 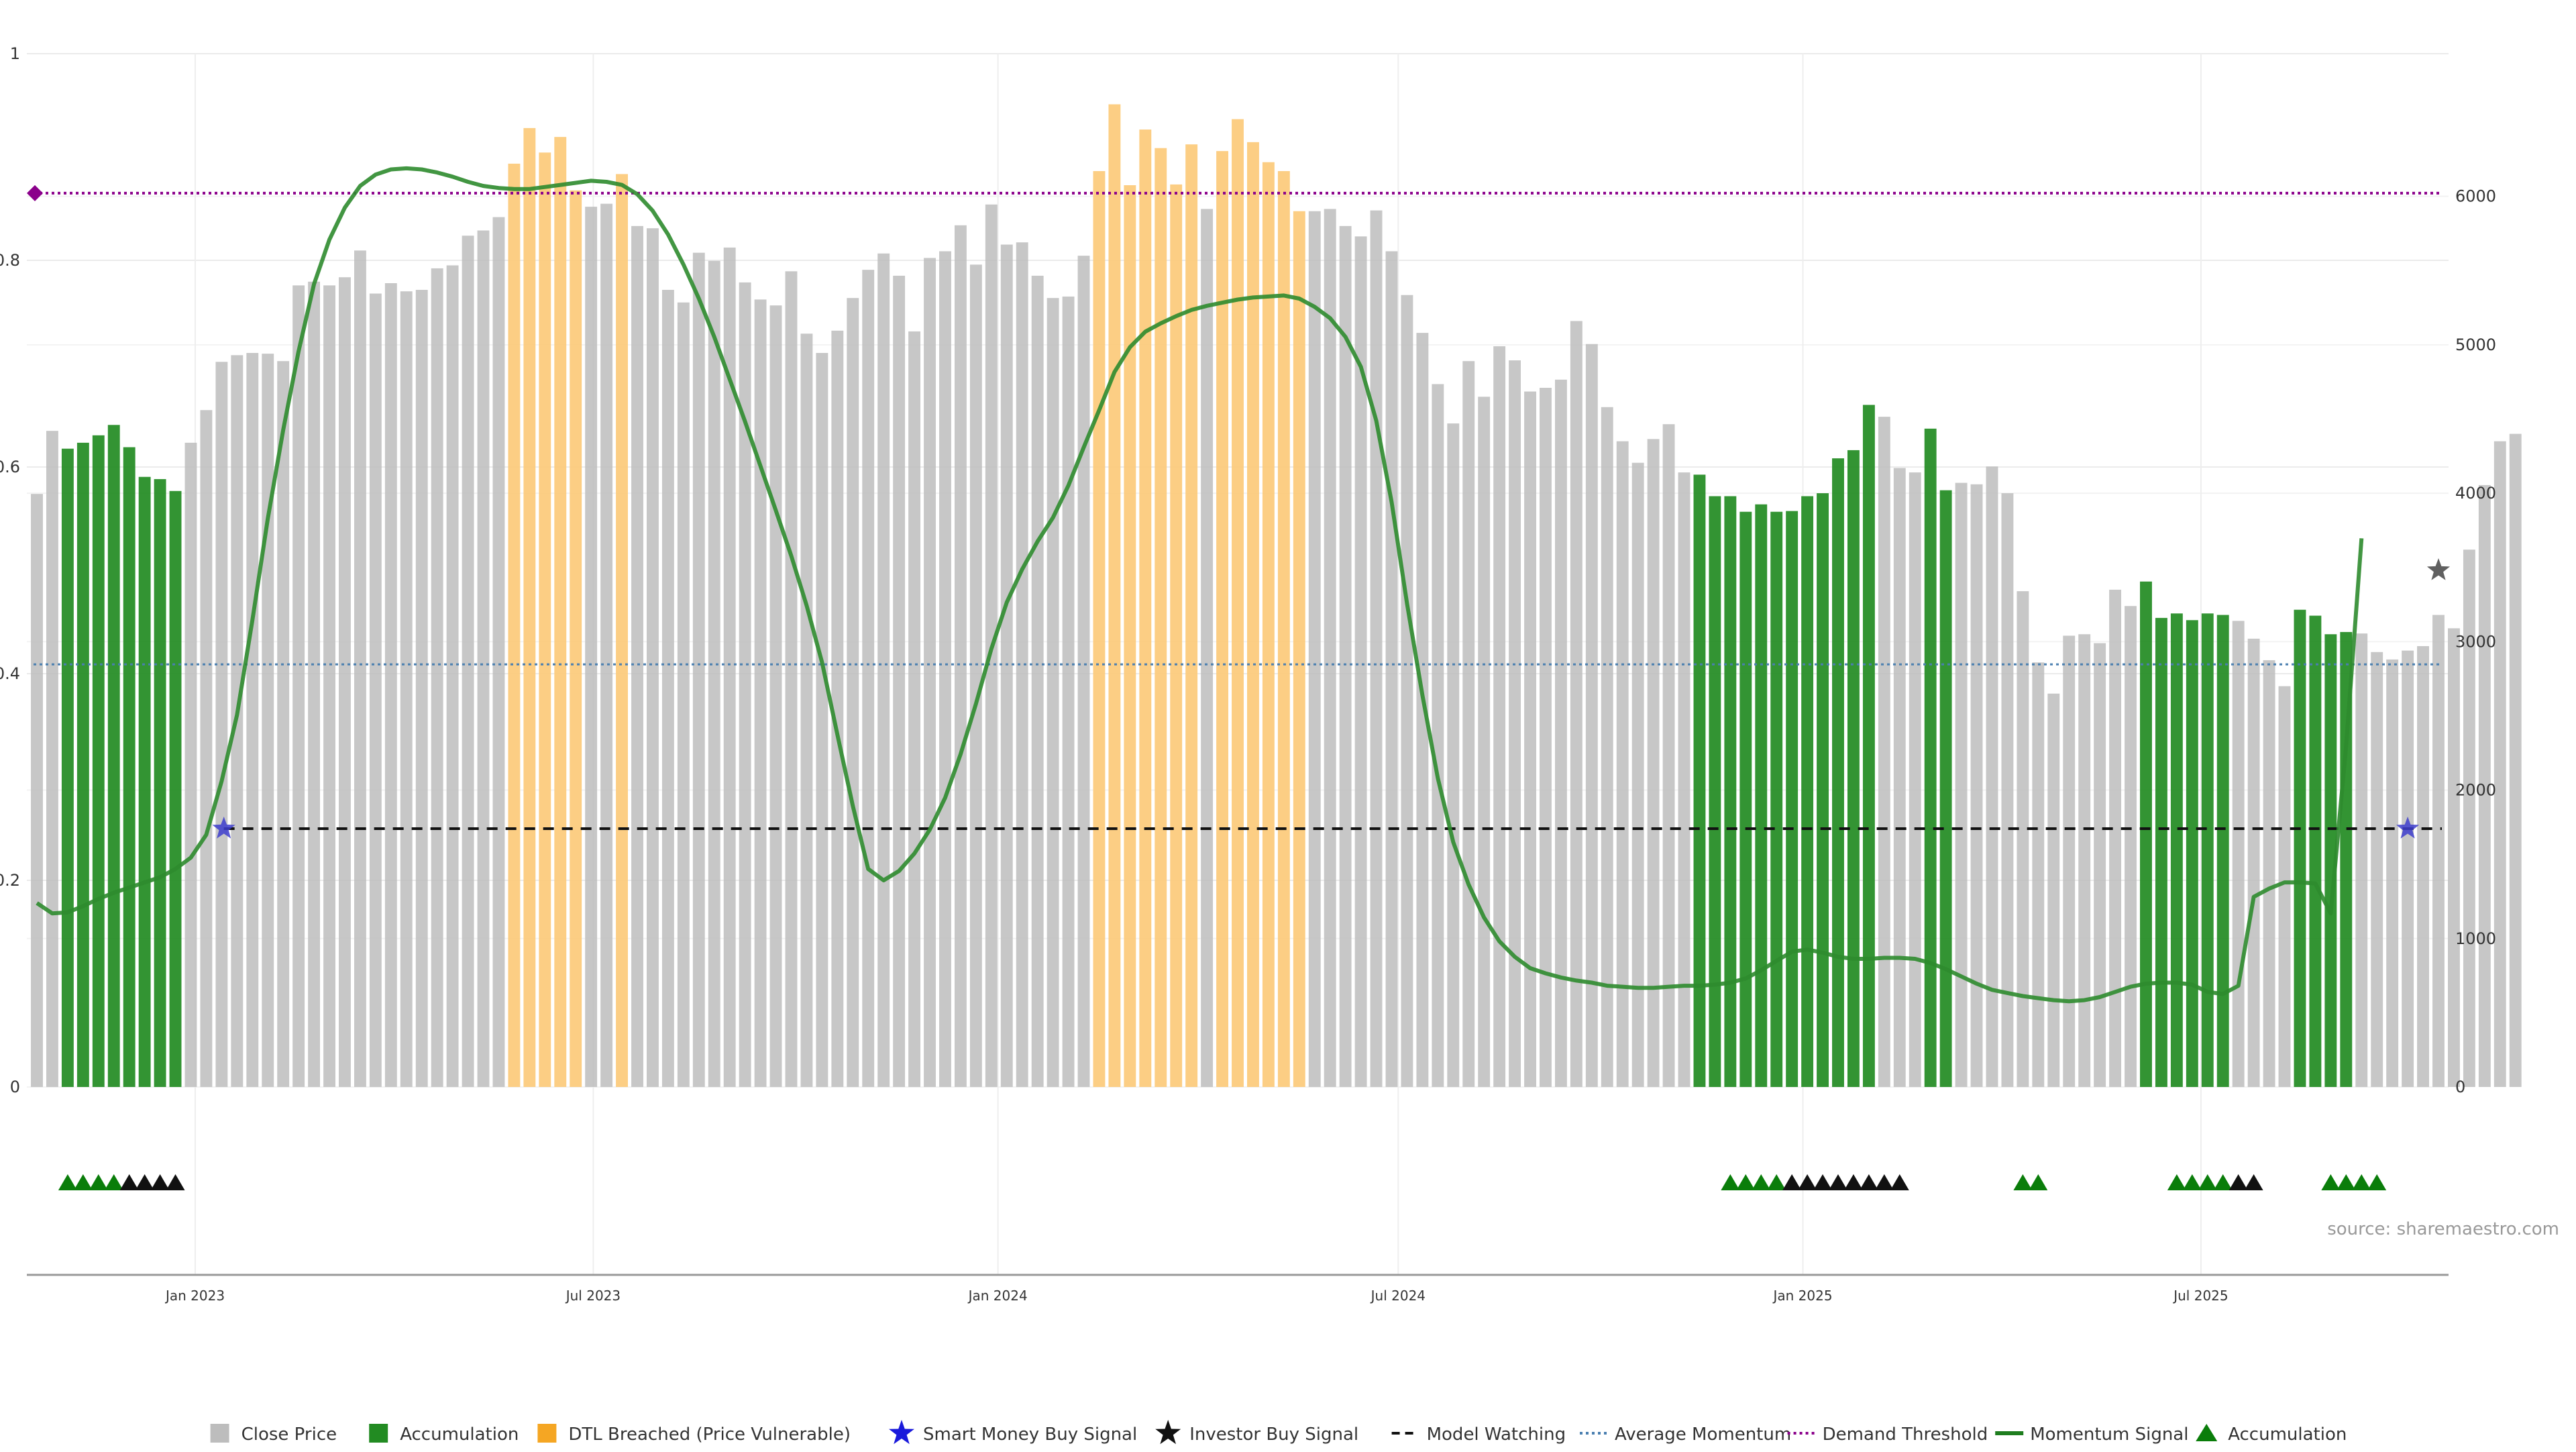 What do you see at coordinates (1398, 1296) in the screenshot?
I see `x-axis-tick-label: Jul 2024` at bounding box center [1398, 1296].